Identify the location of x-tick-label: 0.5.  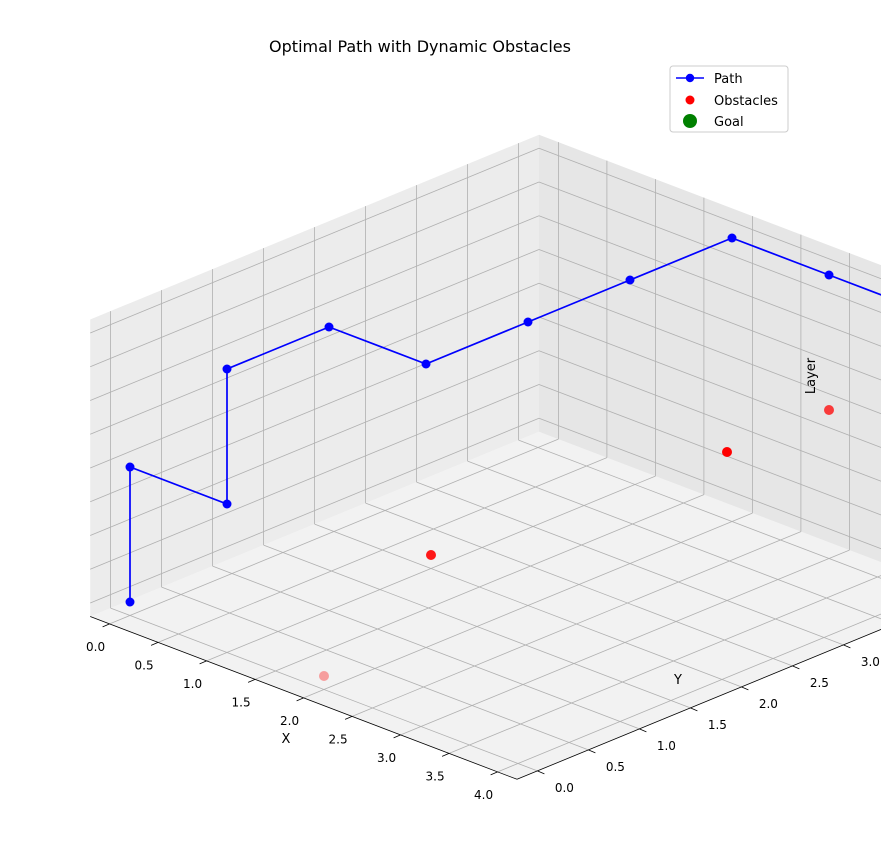
(144, 665).